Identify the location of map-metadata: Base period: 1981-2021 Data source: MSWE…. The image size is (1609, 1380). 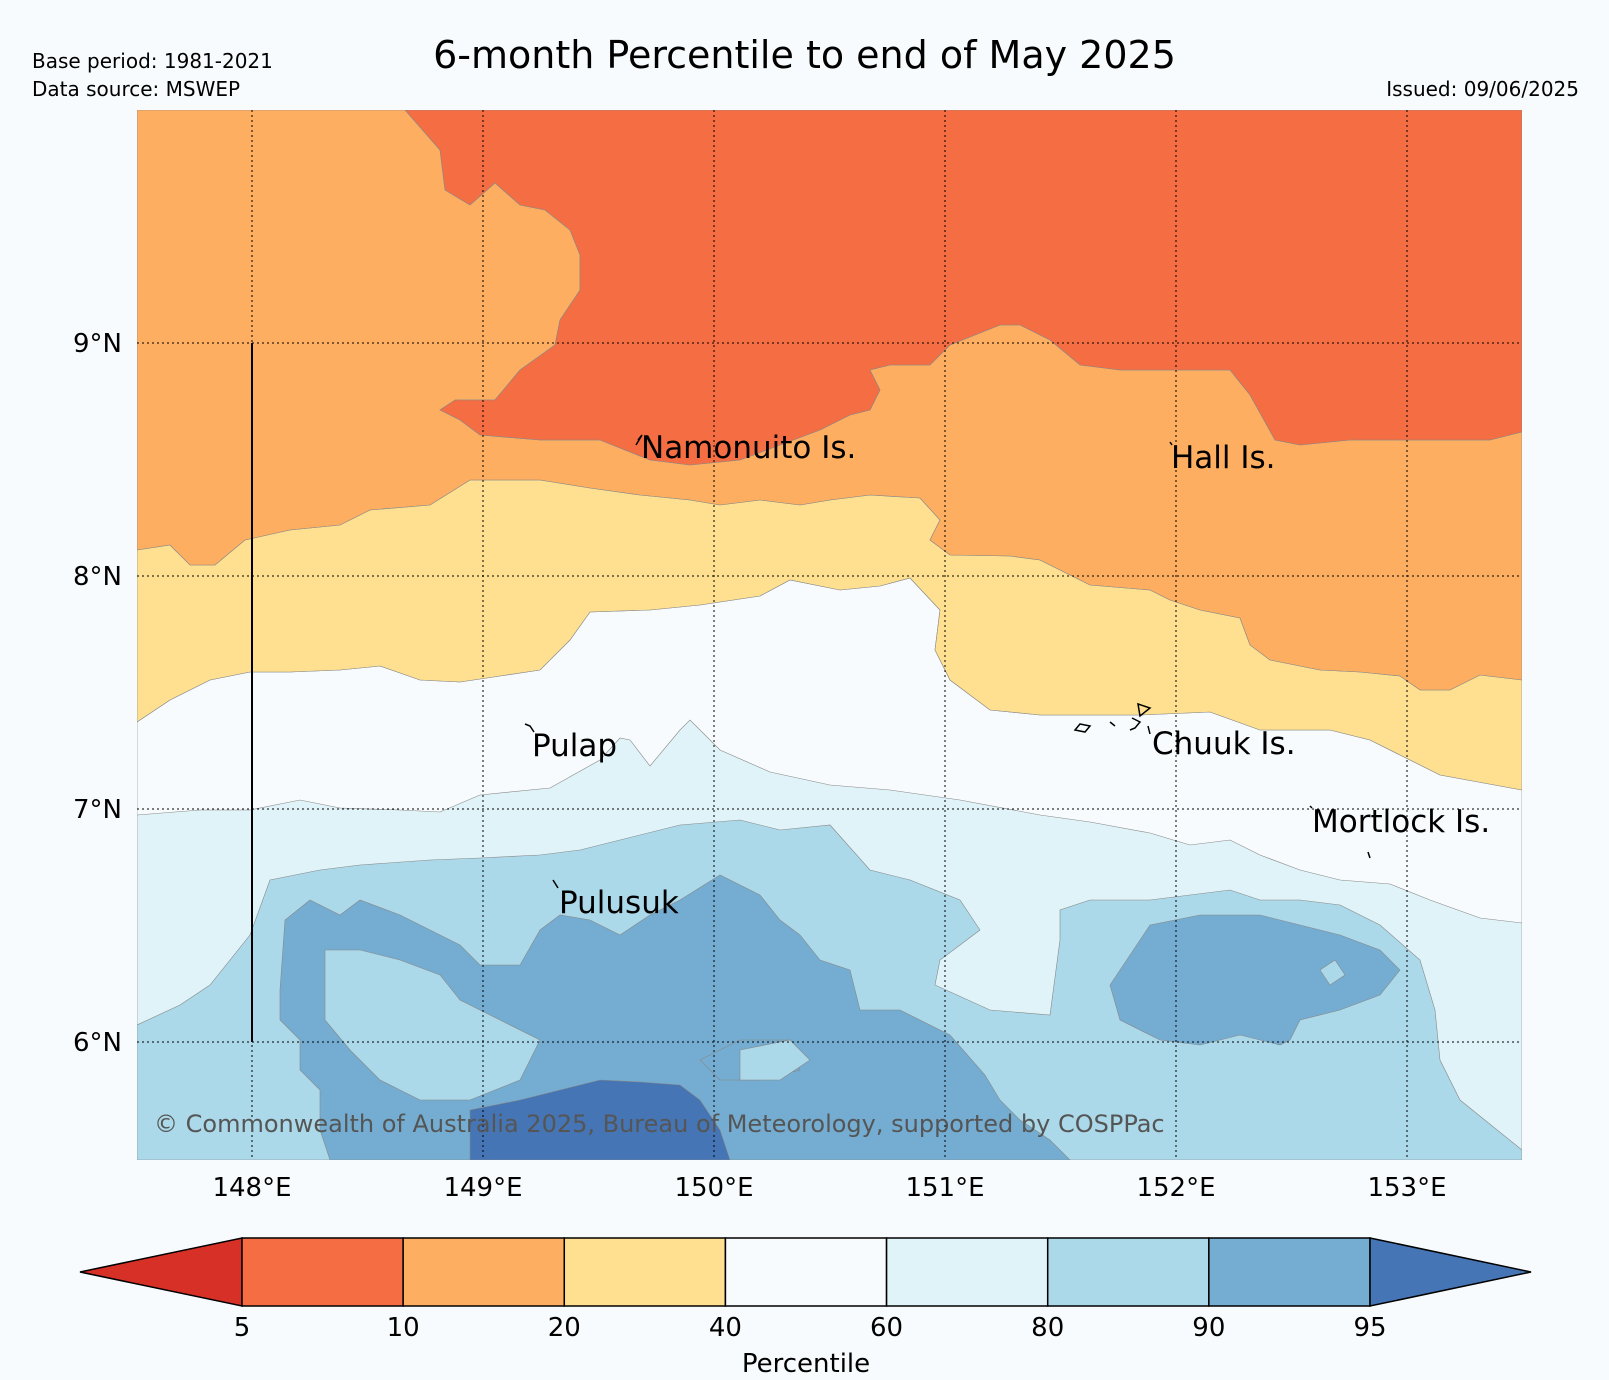
(152, 75).